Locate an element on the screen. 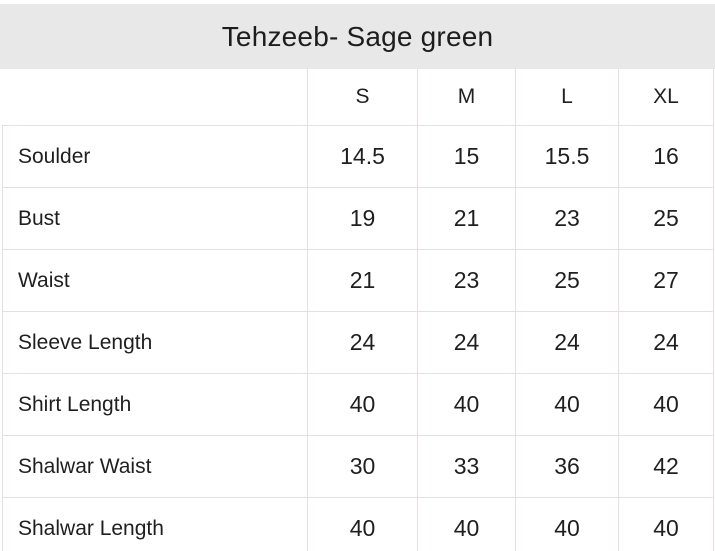 The image size is (715, 551). value-cell: 36 is located at coordinates (567, 466).